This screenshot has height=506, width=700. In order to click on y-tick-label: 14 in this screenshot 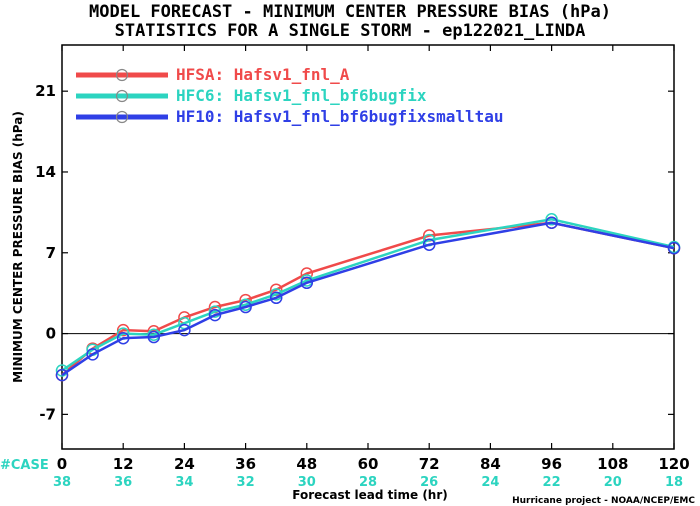, I will do `click(45, 172)`.